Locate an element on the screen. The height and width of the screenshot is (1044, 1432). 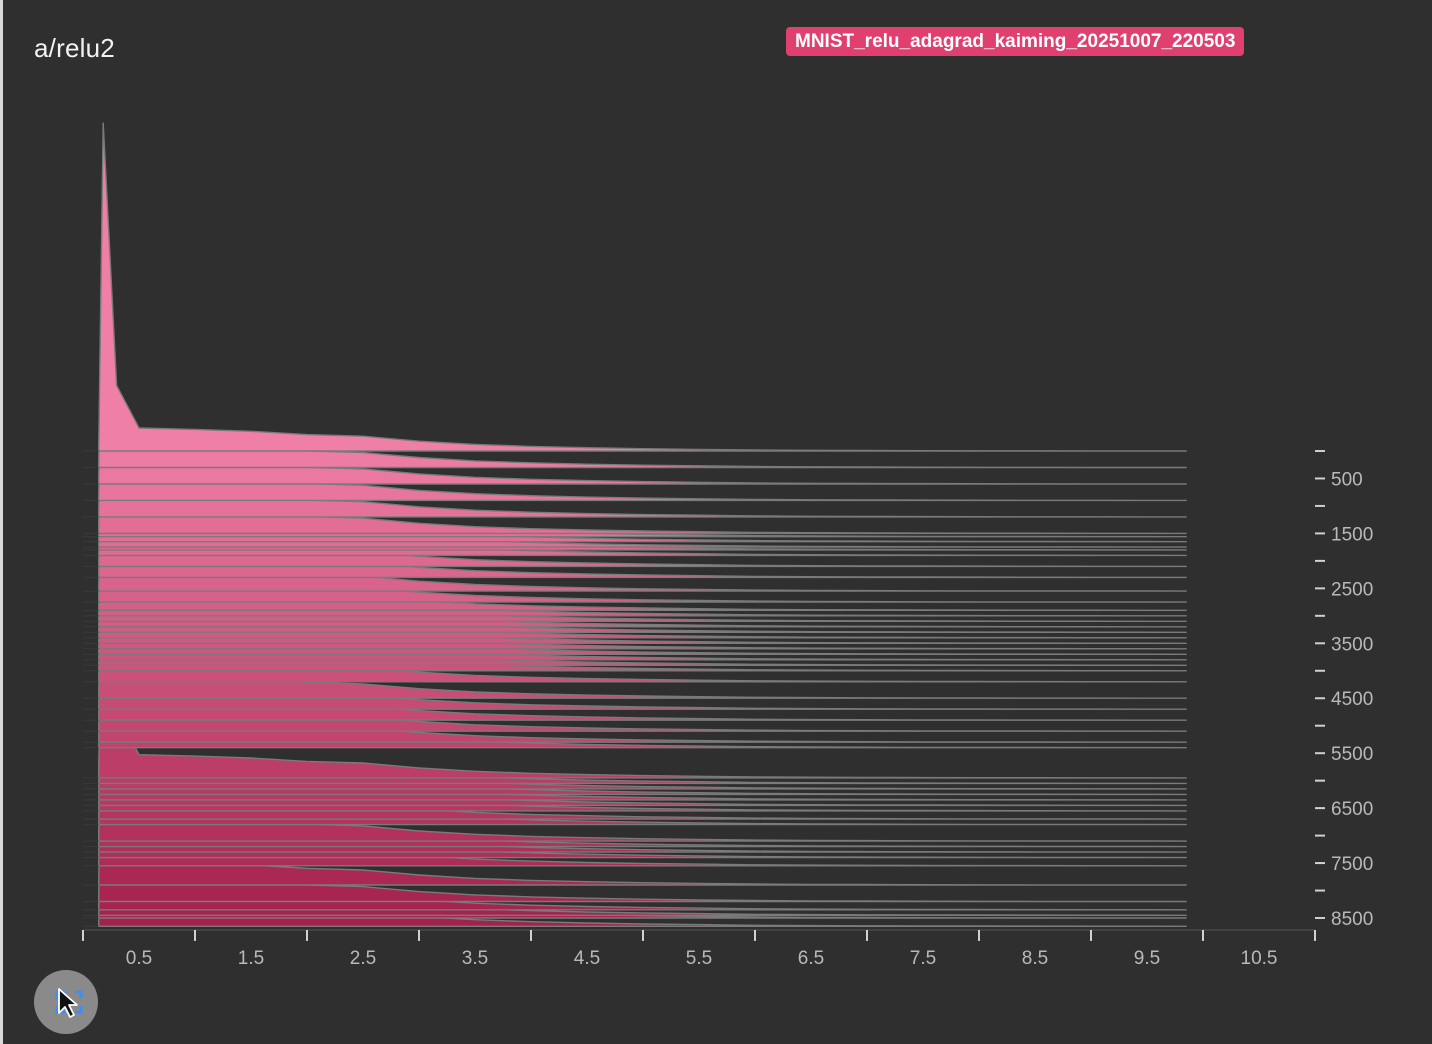
panel-left-border is located at coordinates (1, 522).